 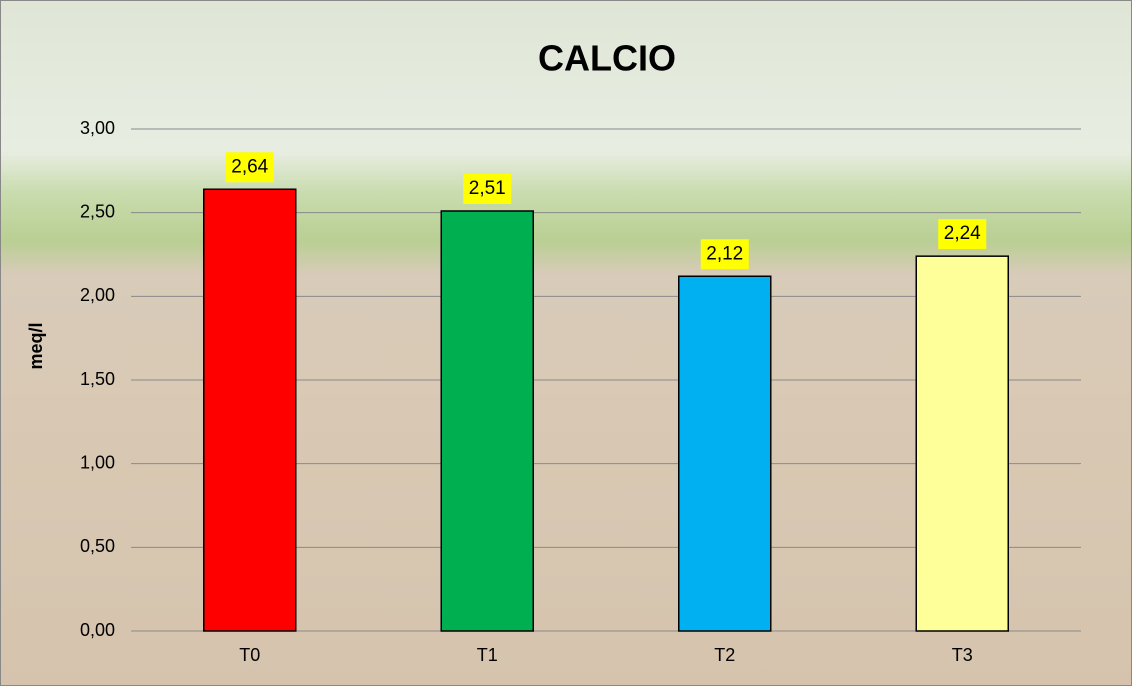 I want to click on x-tick-label: T0, so click(x=249, y=655).